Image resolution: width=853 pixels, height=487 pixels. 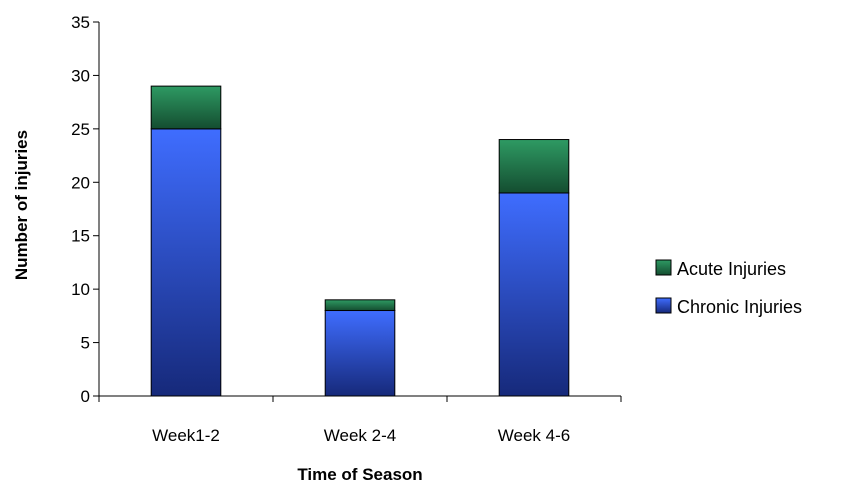 I want to click on y-tick-label: 10, so click(x=80, y=289).